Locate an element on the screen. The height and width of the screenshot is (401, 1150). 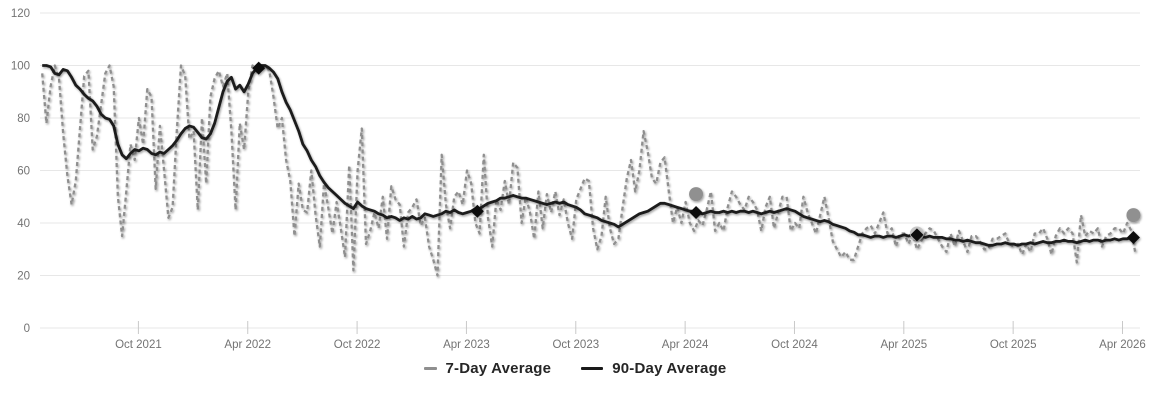
x-axis-label: Oct 2021 is located at coordinates (138, 345).